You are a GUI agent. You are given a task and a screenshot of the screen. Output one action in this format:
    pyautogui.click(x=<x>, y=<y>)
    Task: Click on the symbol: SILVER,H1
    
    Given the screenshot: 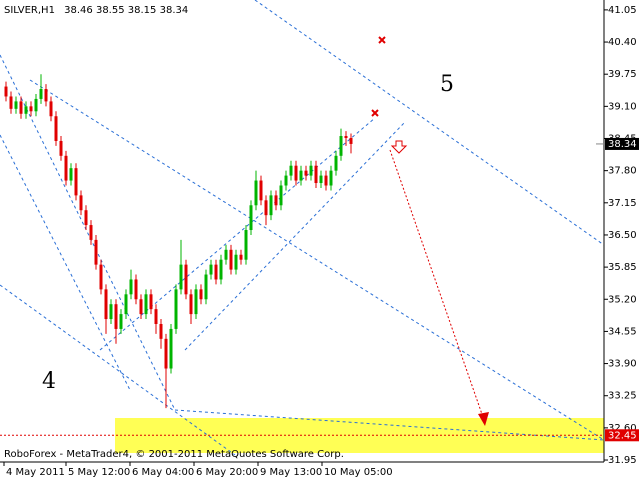 What is the action you would take?
    pyautogui.click(x=29, y=10)
    